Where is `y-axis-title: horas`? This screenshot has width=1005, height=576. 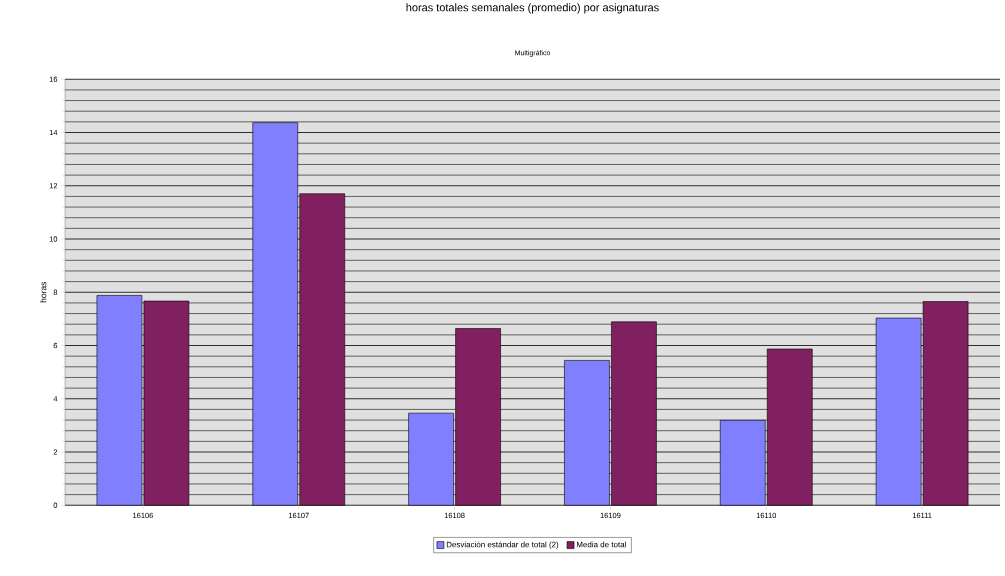 y-axis-title: horas is located at coordinates (43, 292).